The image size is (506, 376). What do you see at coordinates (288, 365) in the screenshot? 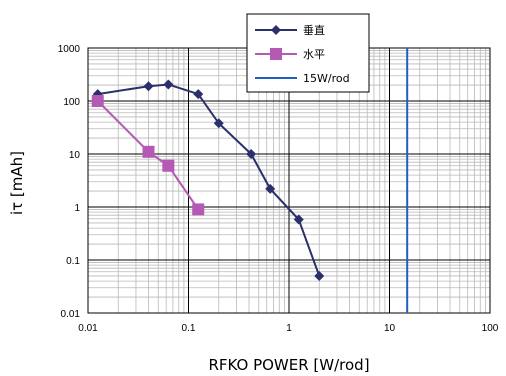
I see `x-axis-title: RFKO POWER [W/rod]` at bounding box center [288, 365].